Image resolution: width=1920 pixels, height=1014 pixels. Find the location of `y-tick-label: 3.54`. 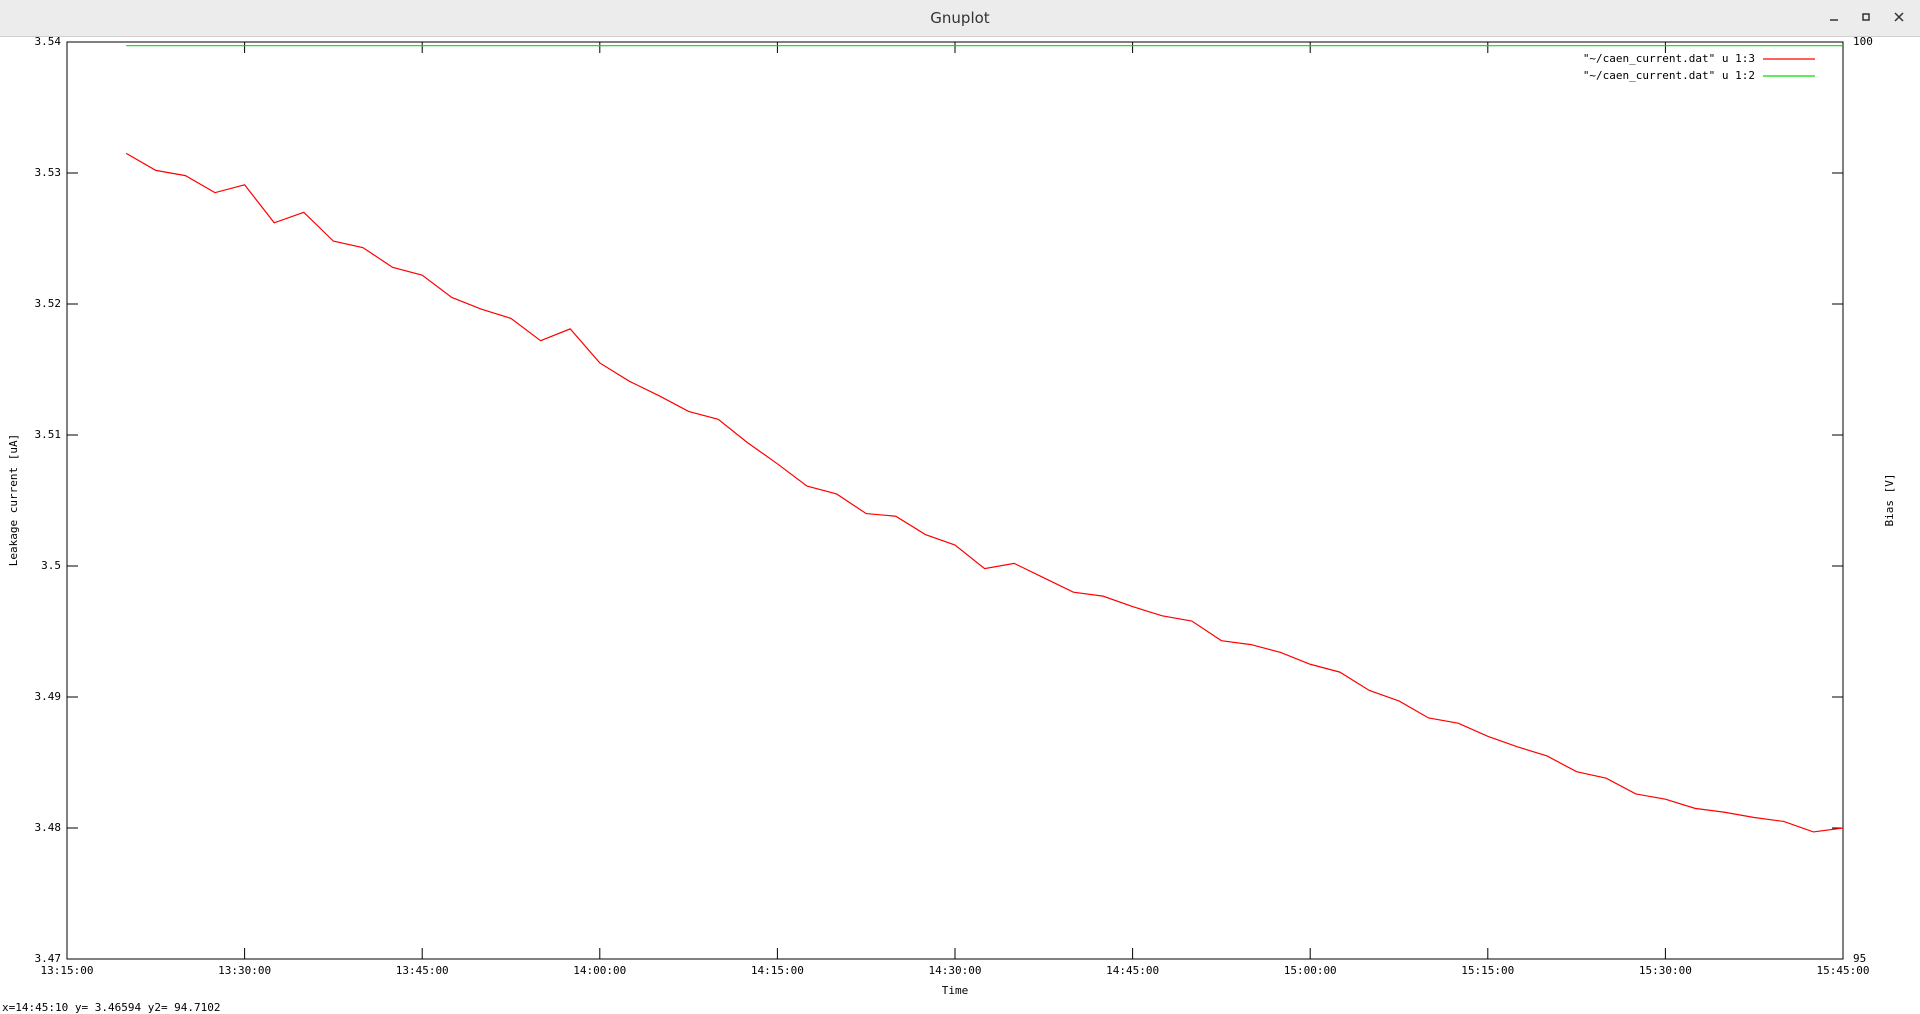

y-tick-label: 3.54 is located at coordinates (48, 41).